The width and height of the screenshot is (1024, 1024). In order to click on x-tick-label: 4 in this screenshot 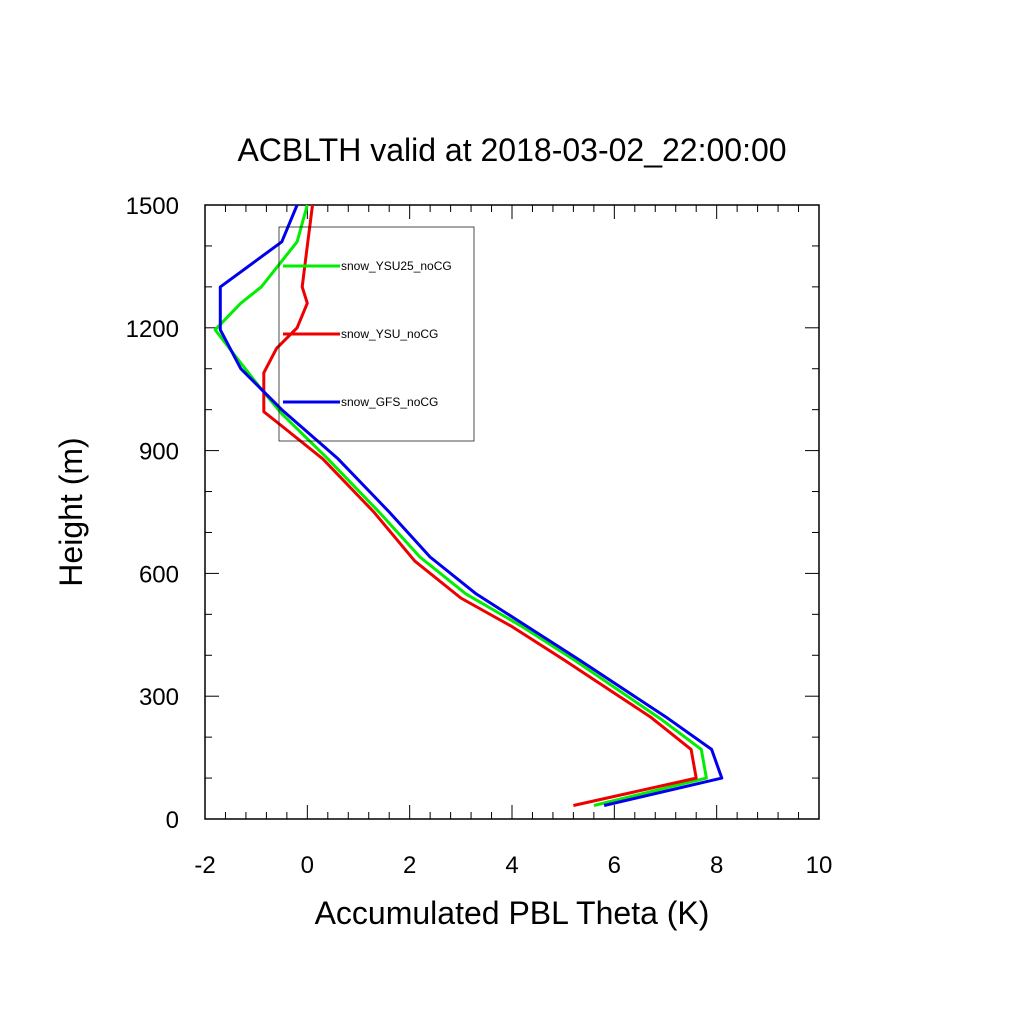, I will do `click(511, 865)`.